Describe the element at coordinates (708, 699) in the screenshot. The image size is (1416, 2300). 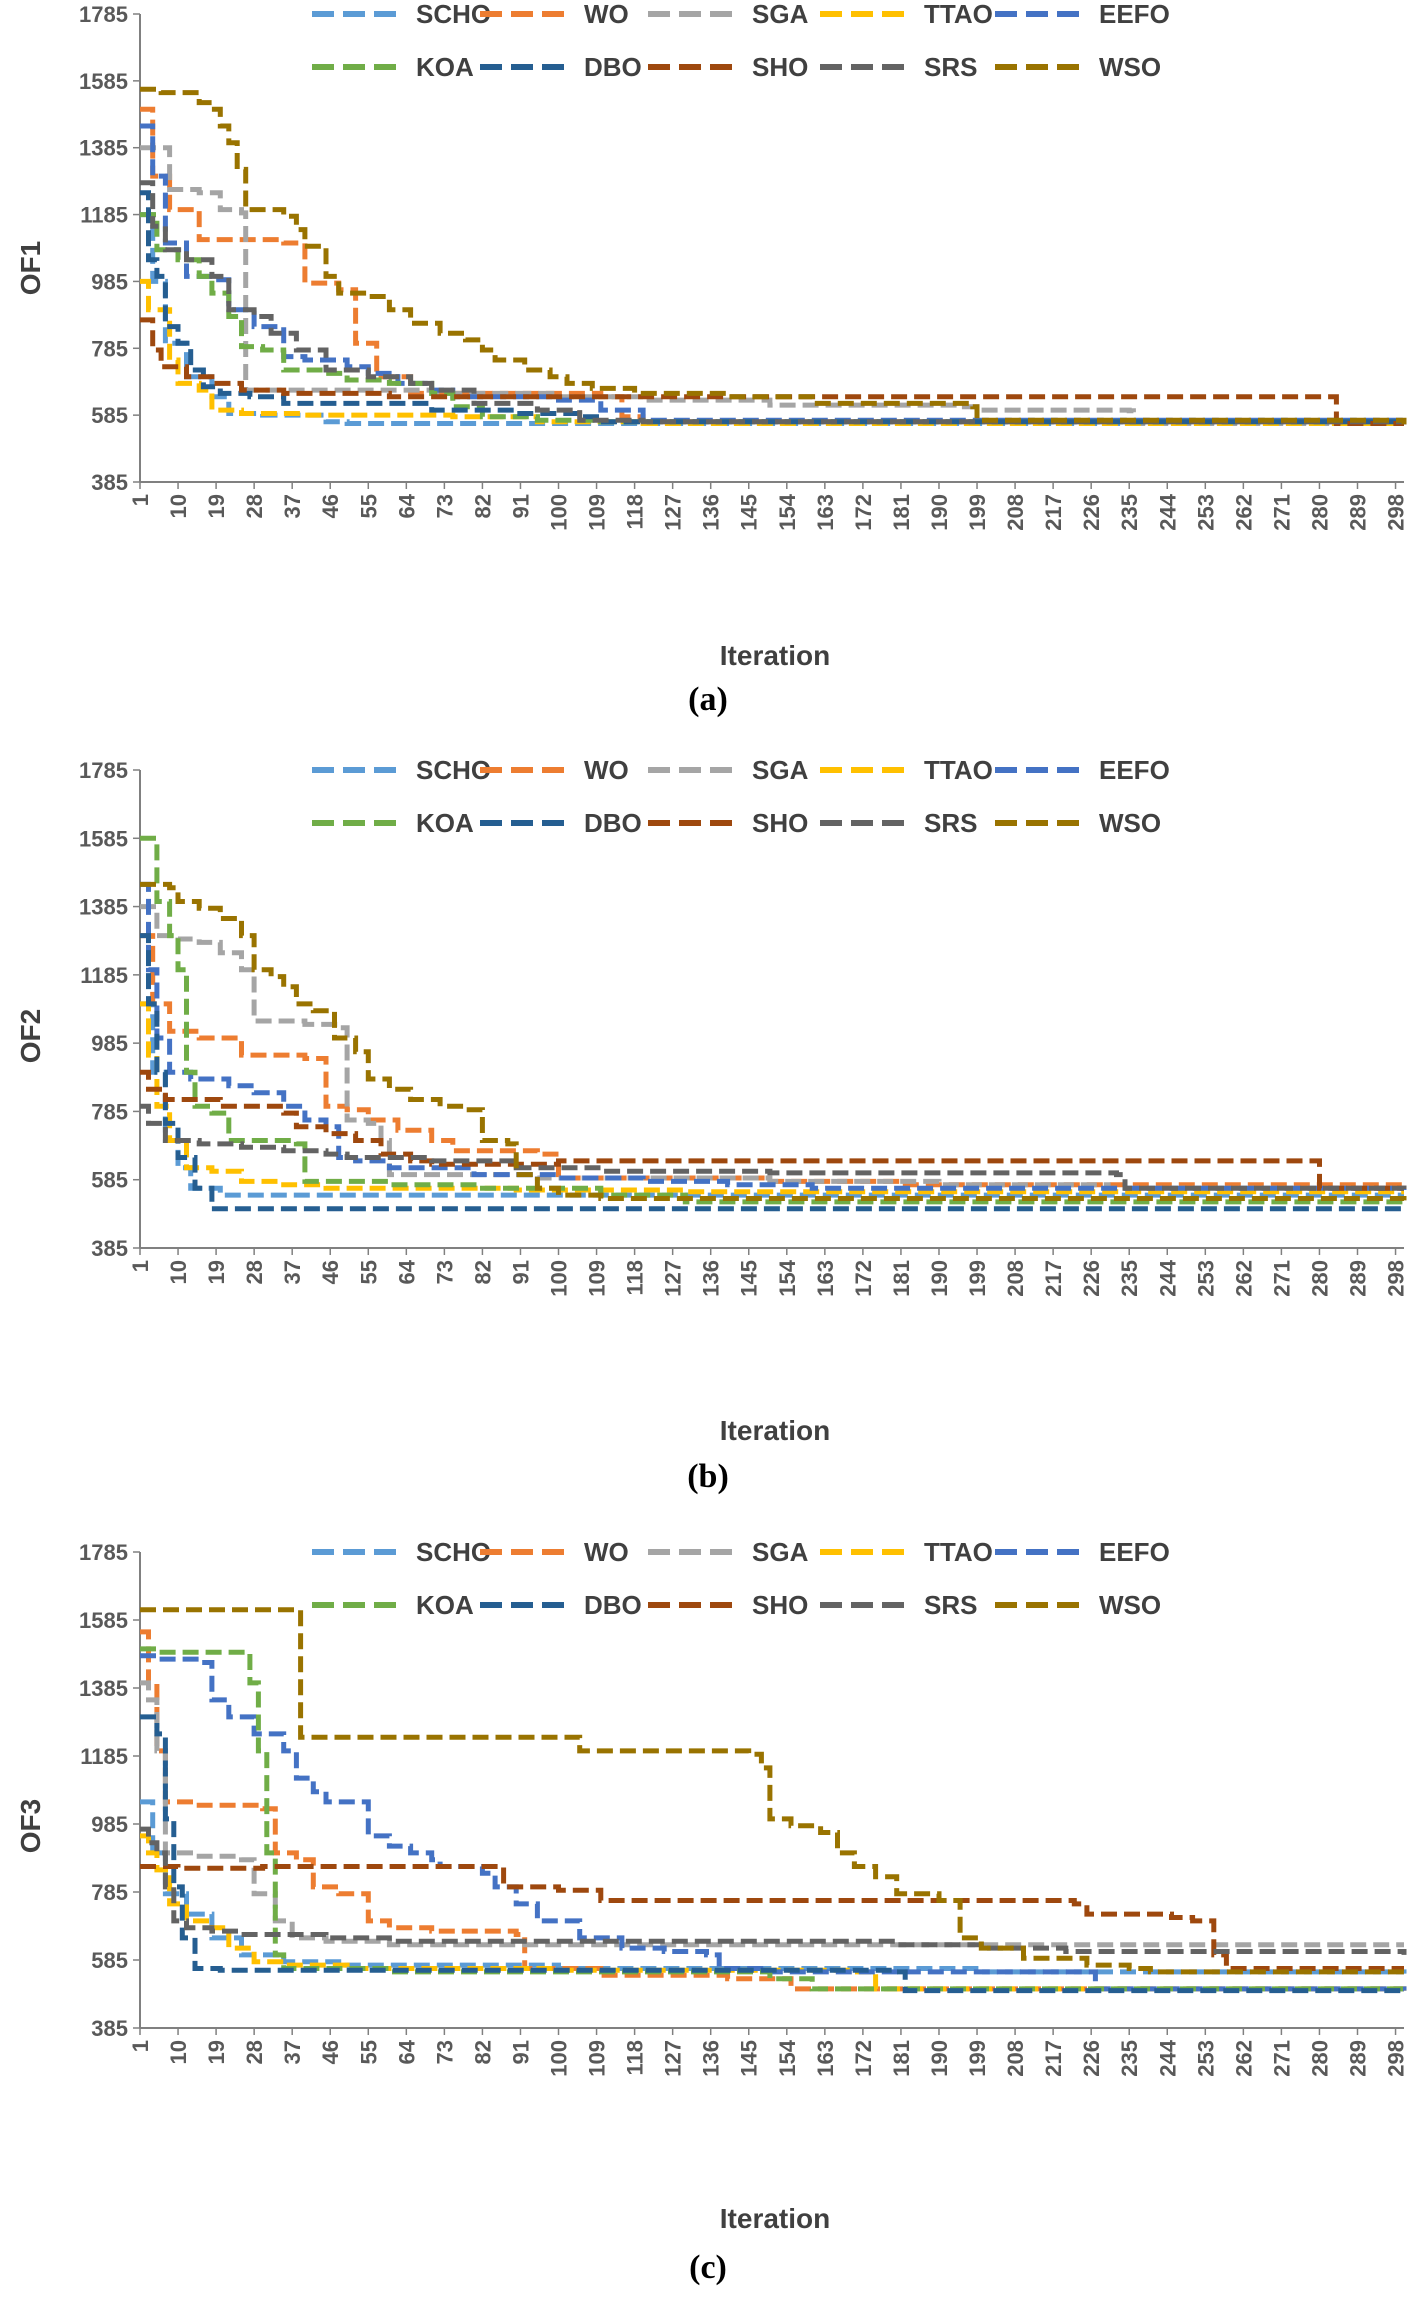
I see `panel-caption: (a)` at that location.